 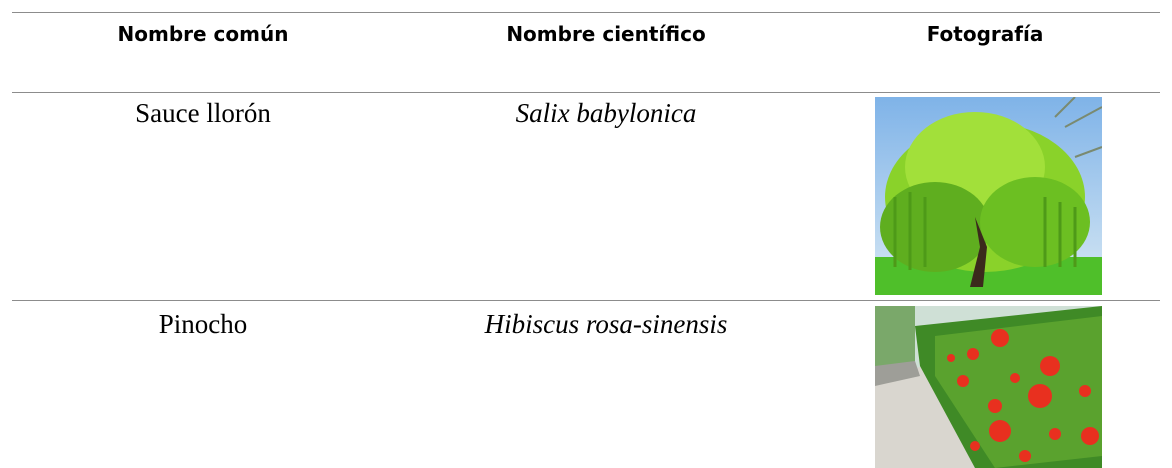 I want to click on scientific-name: Salix babylonica, so click(x=606, y=113).